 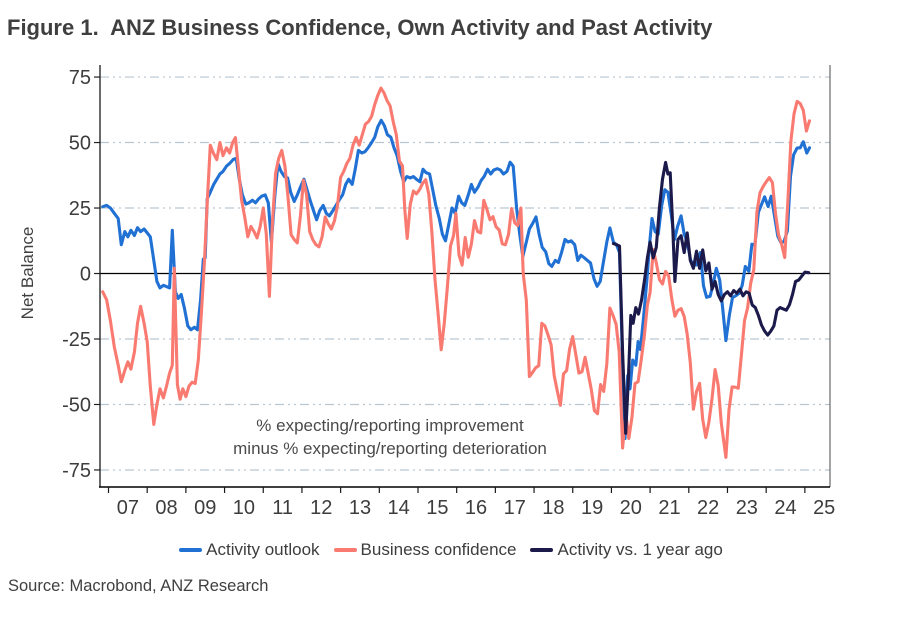 What do you see at coordinates (166, 508) in the screenshot?
I see `x-tick-label: 08` at bounding box center [166, 508].